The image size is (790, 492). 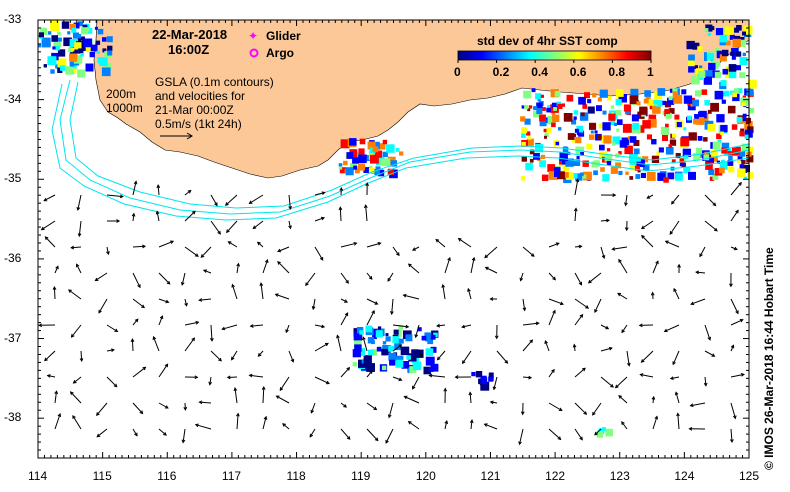 What do you see at coordinates (617, 72) in the screenshot?
I see `colorbar-tick-label: 0.8` at bounding box center [617, 72].